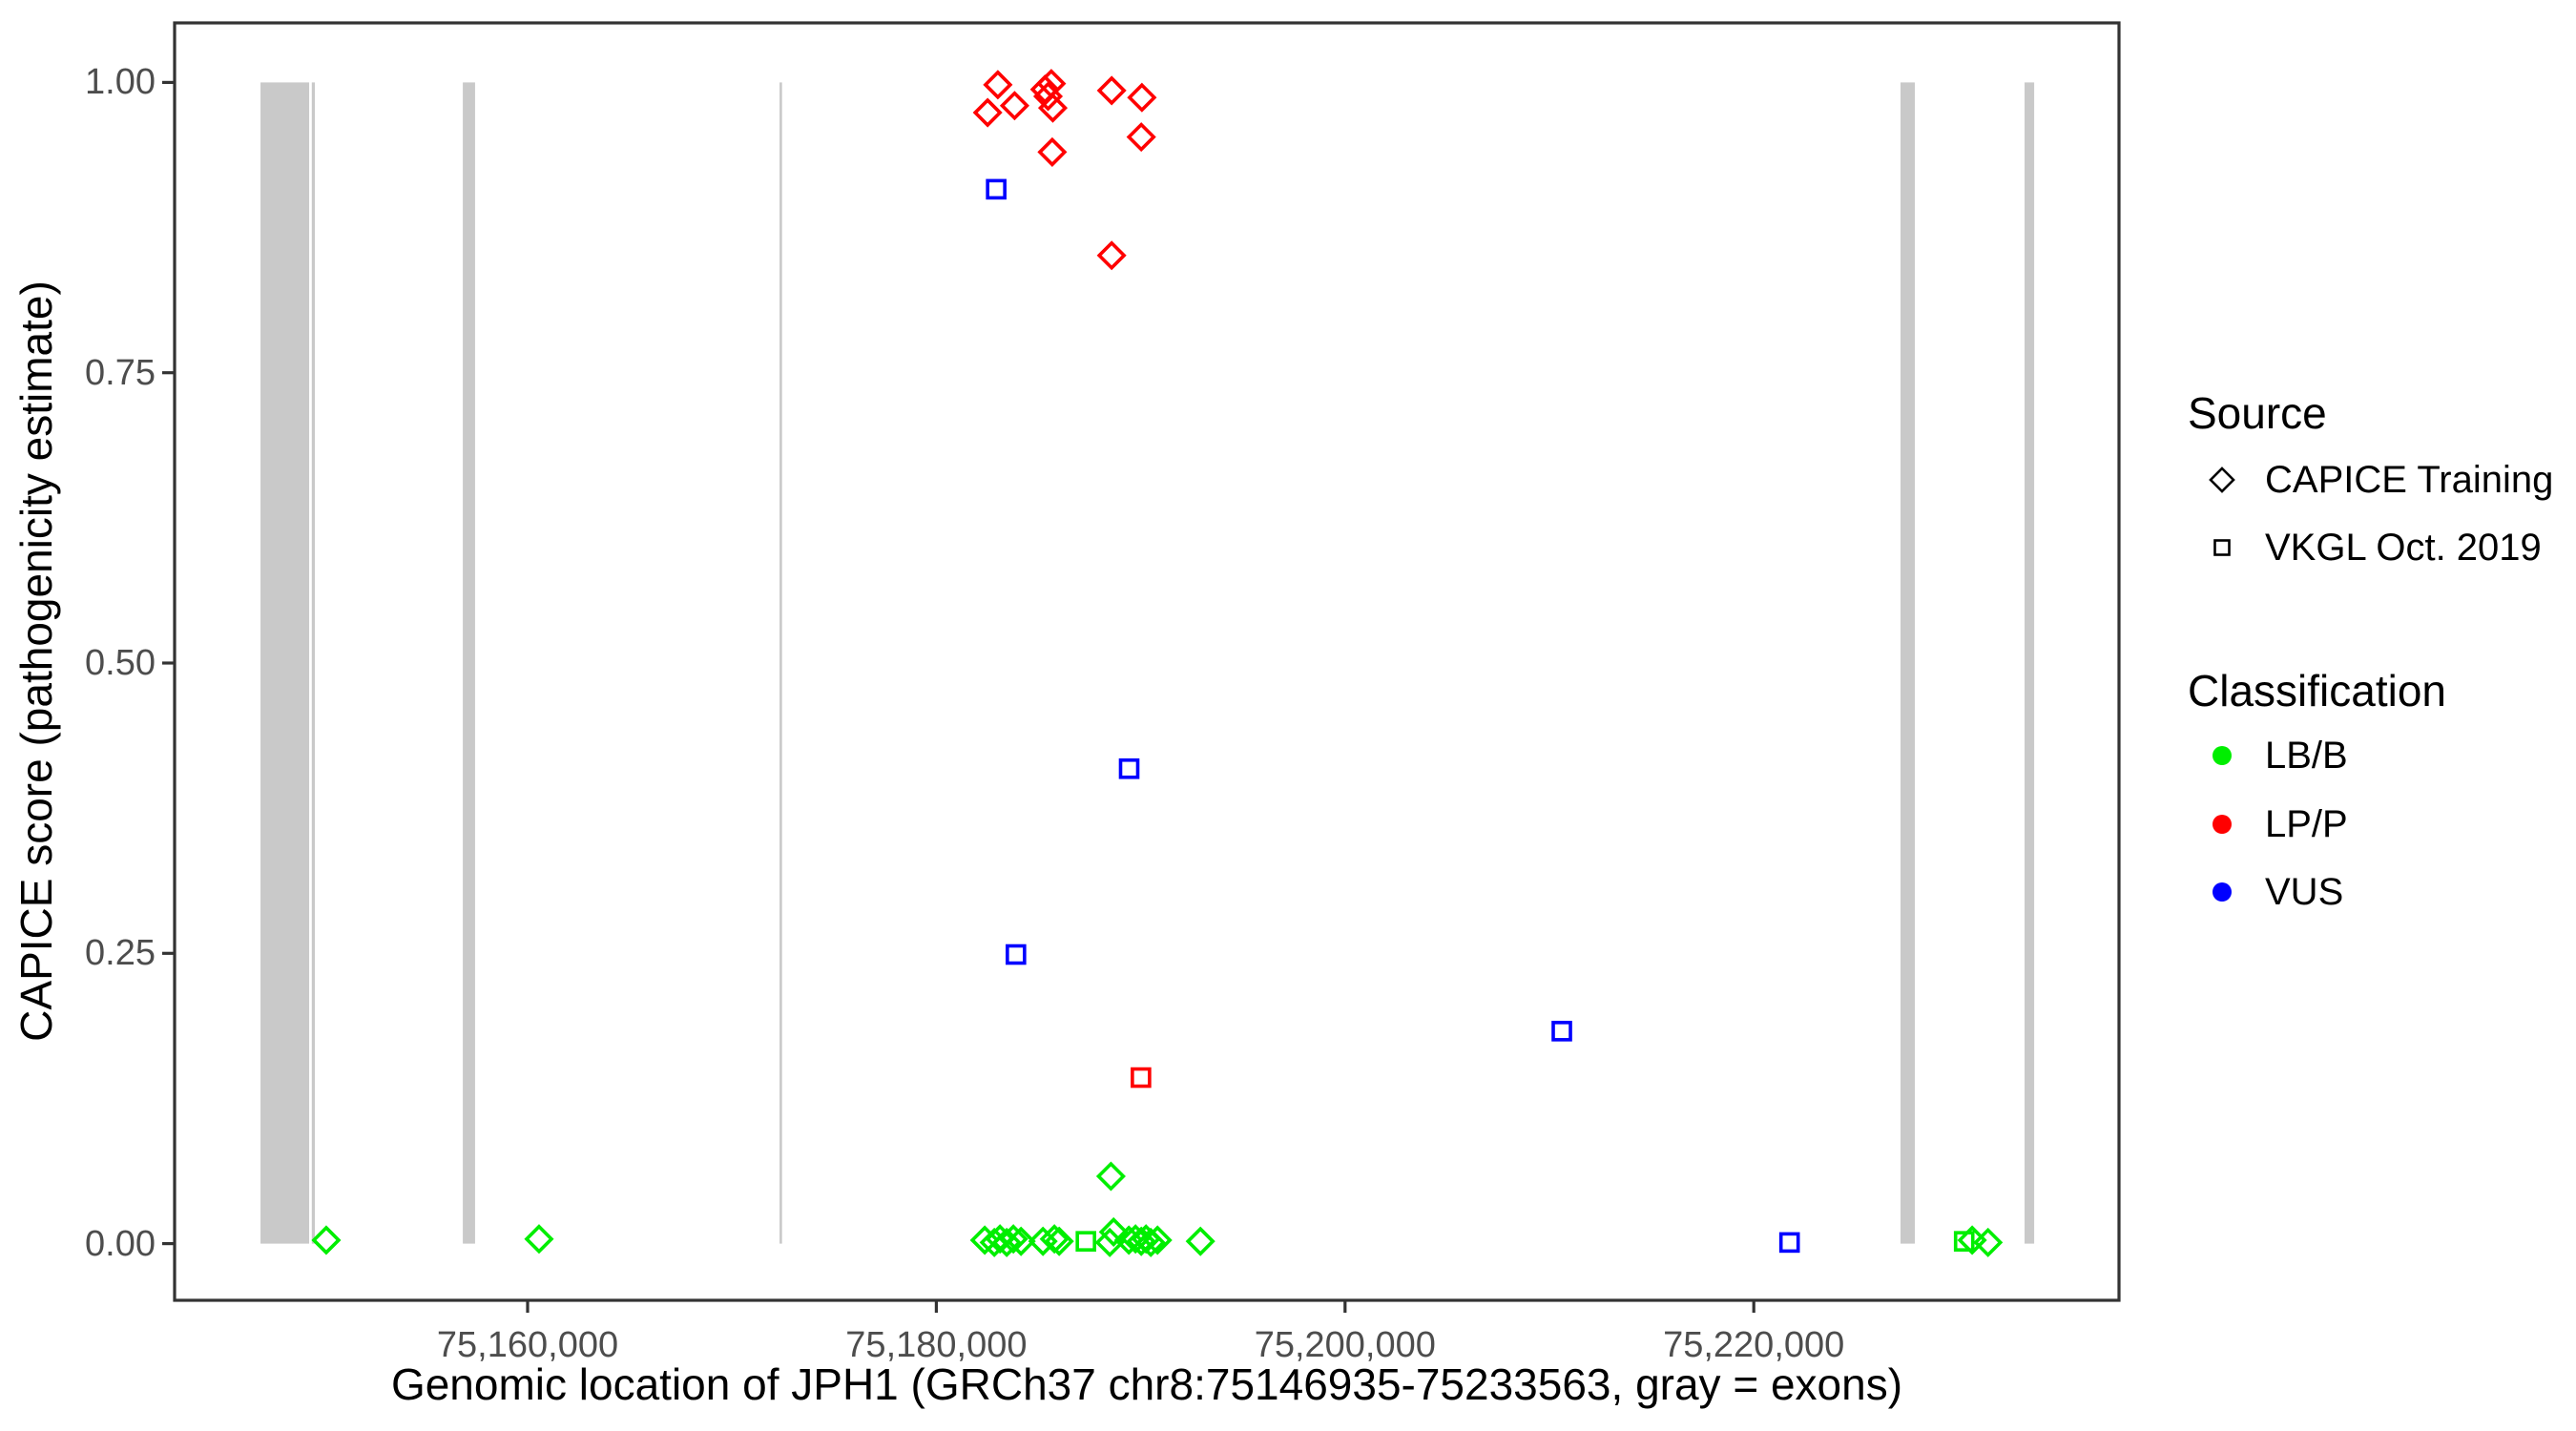 The image size is (2576, 1431). I want to click on y-tick-label: 0.00, so click(120, 1243).